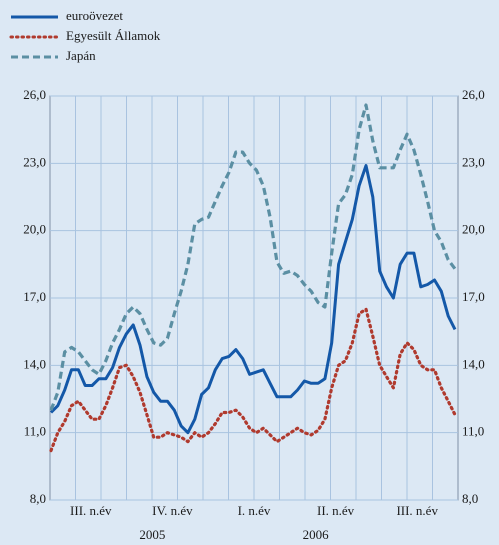 This screenshot has width=499, height=545. I want to click on y-tick-label: 11,0, so click(35, 431).